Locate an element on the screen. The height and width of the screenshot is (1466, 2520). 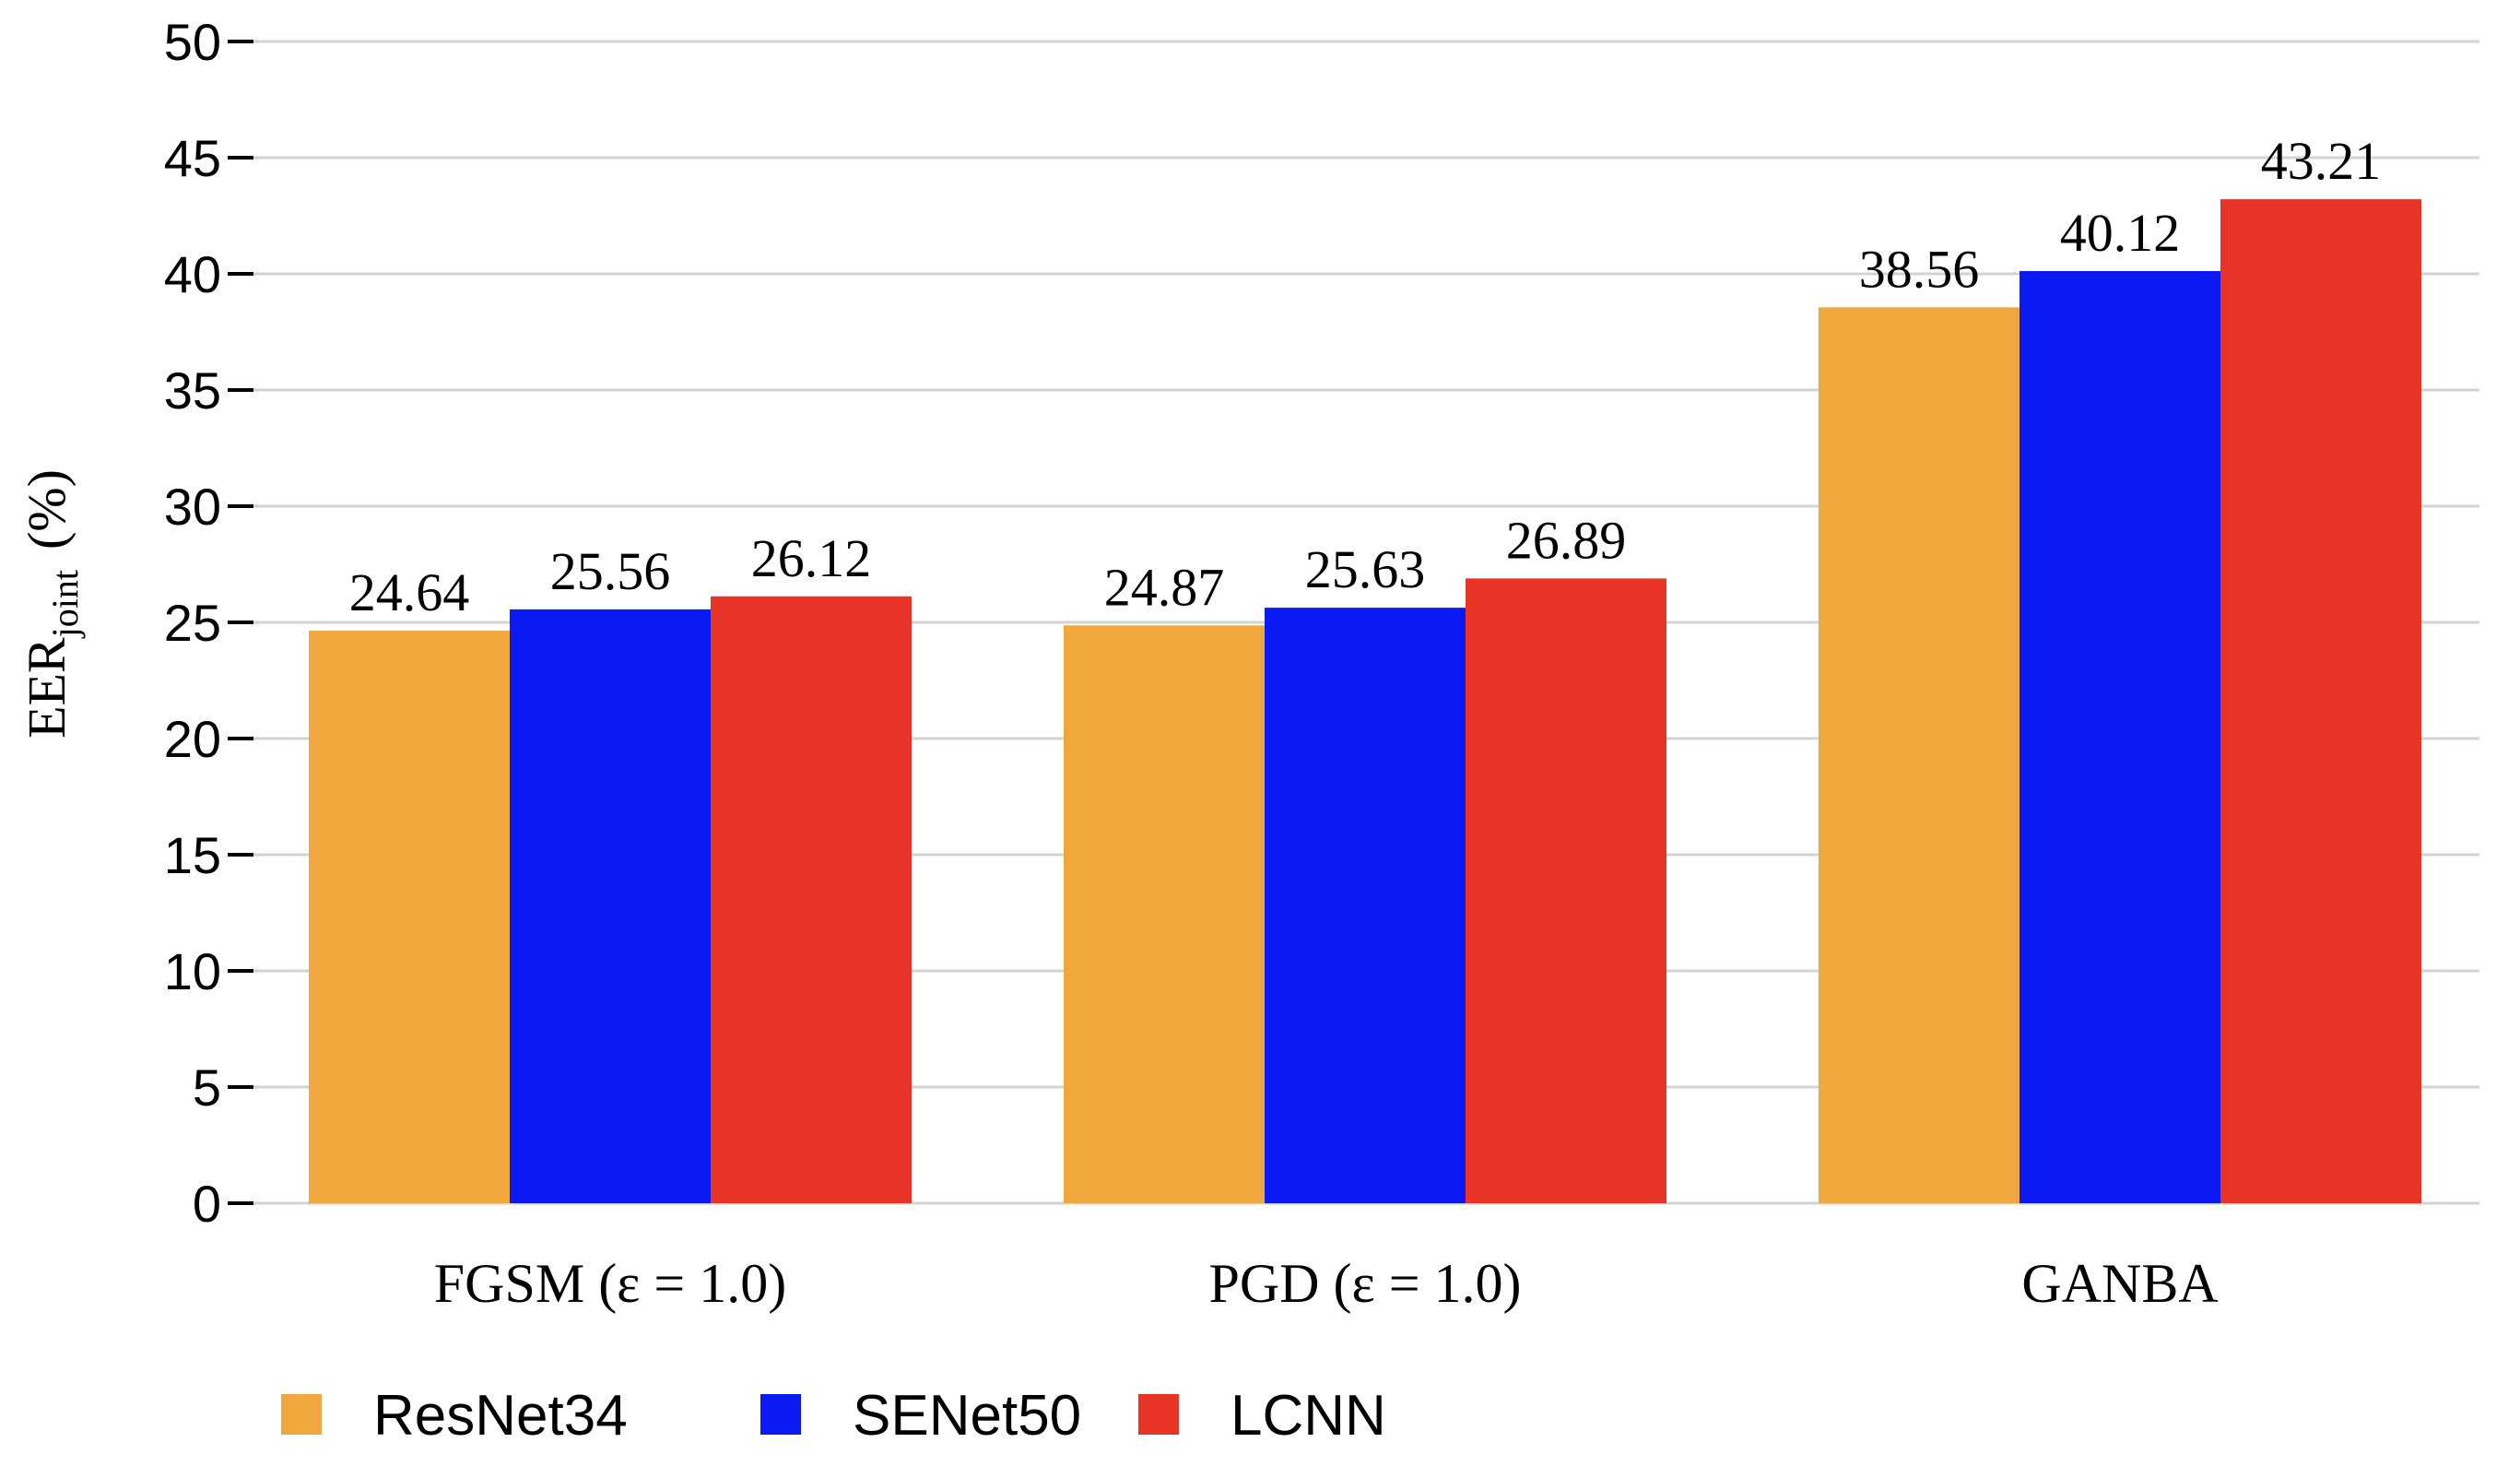
y-tick-label: 45 is located at coordinates (192, 158).